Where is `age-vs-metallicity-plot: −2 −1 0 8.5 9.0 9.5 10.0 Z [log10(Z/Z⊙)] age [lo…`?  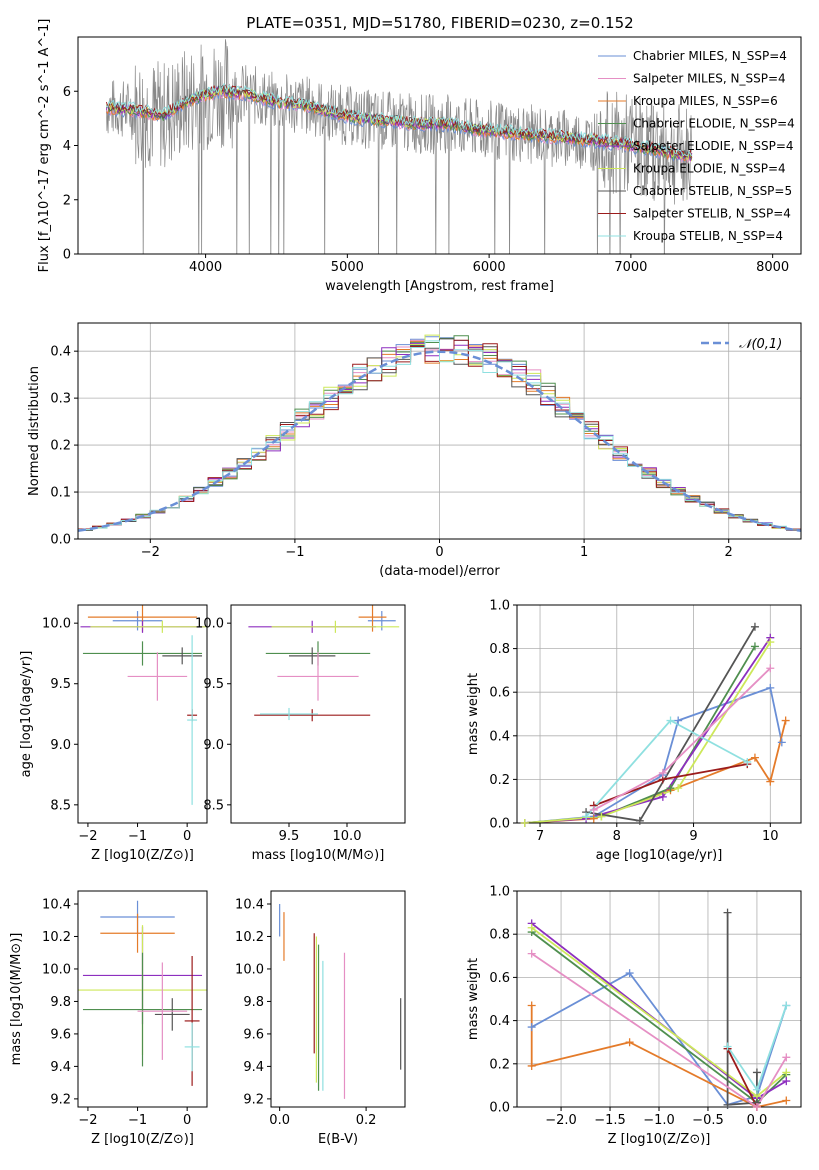
age-vs-metallicity-plot: −2 −1 0 8.5 9.0 9.5 10.0 Z [log10(Z/Z⊙)] age [lo… is located at coordinates (113, 733).